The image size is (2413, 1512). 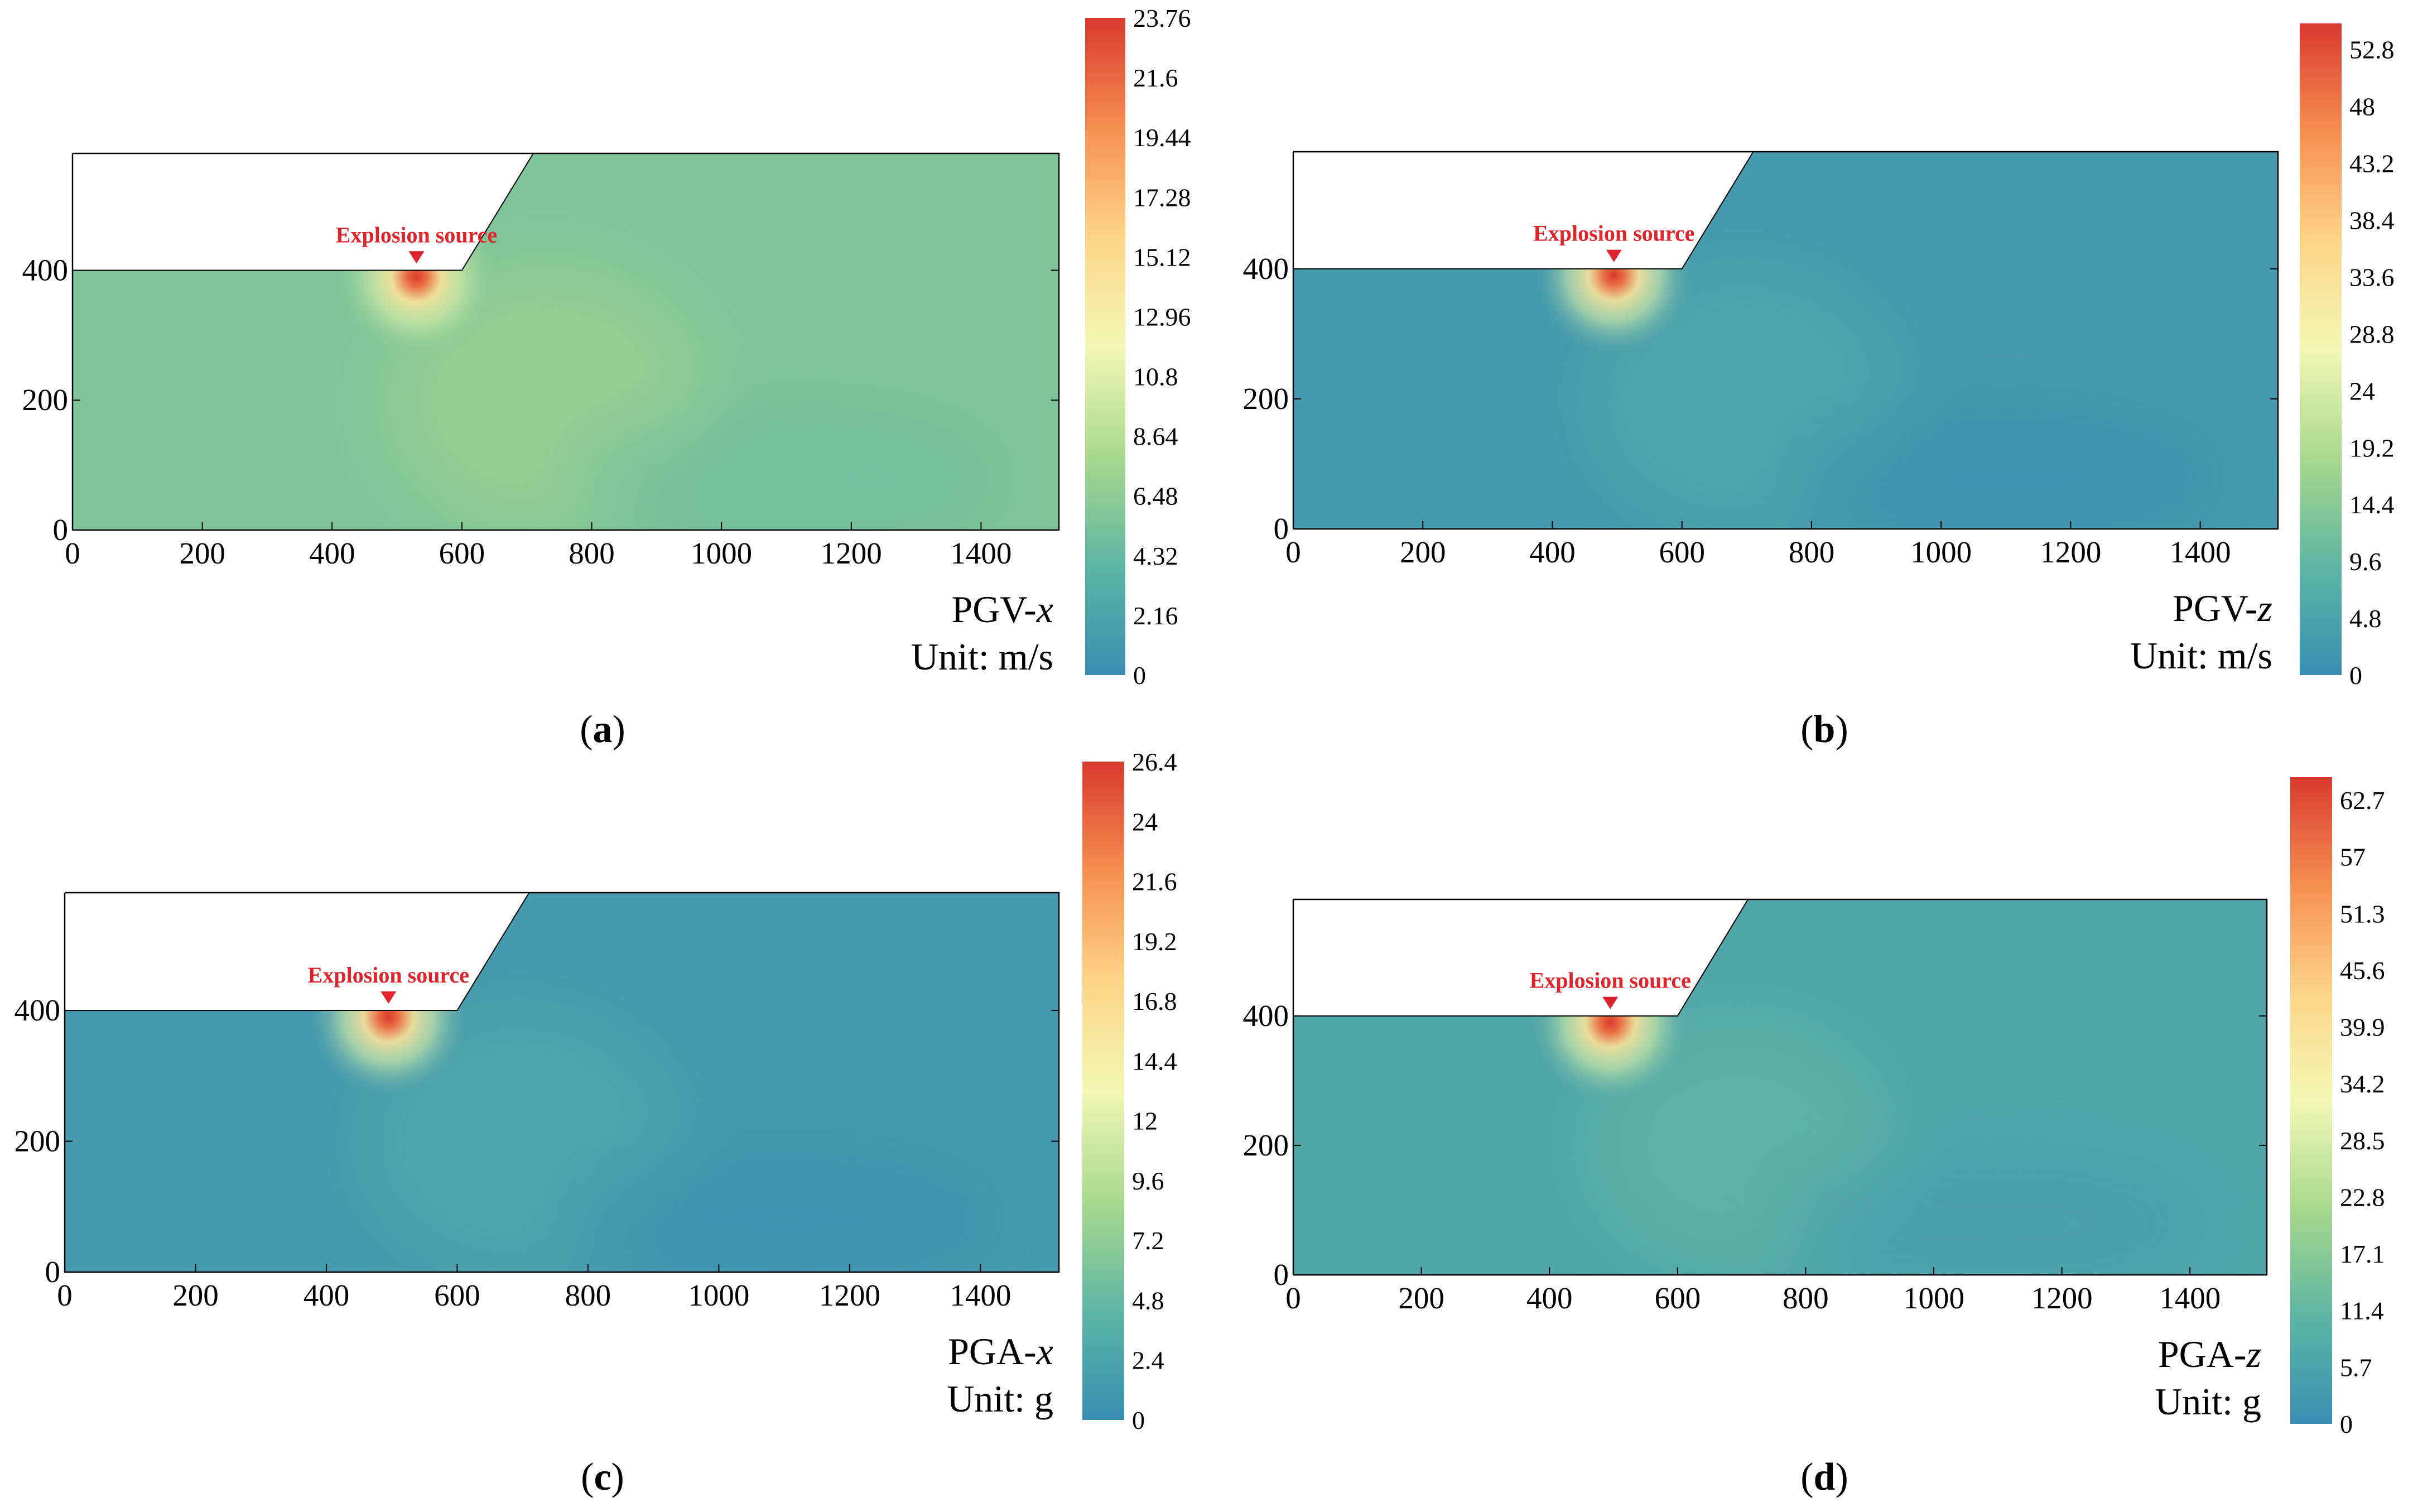 What do you see at coordinates (588, 1477) in the screenshot?
I see `caption-open: (` at bounding box center [588, 1477].